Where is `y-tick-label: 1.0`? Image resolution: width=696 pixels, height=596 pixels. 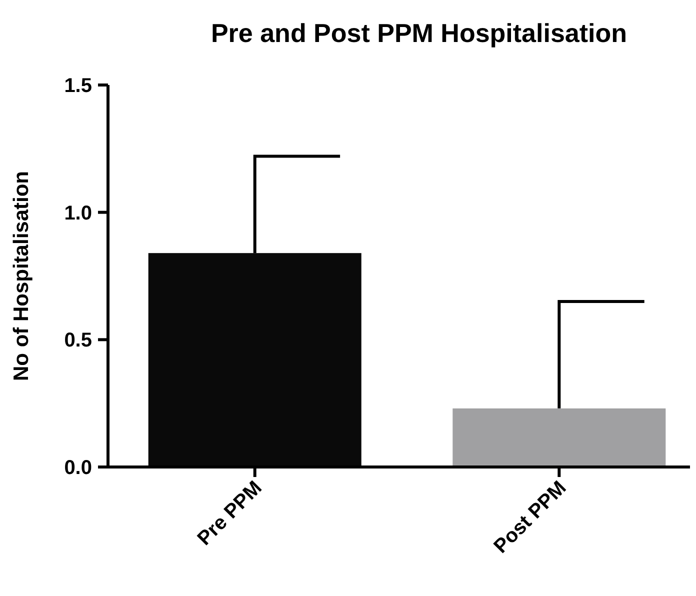 y-tick-label: 1.0 is located at coordinates (78, 213).